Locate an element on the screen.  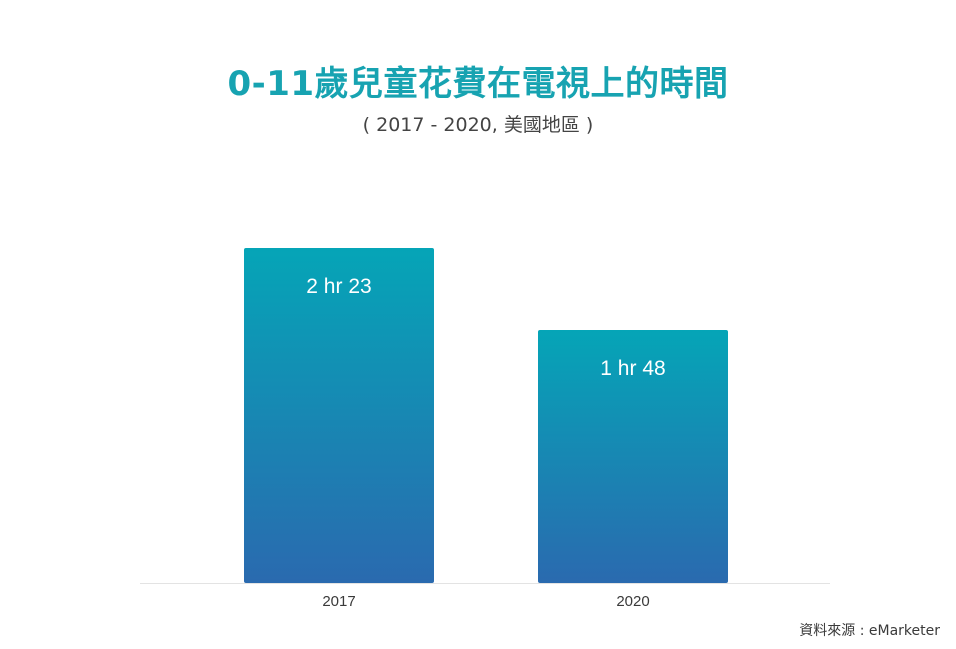
bar-value-label: 1 hr 48 is located at coordinates (632, 368).